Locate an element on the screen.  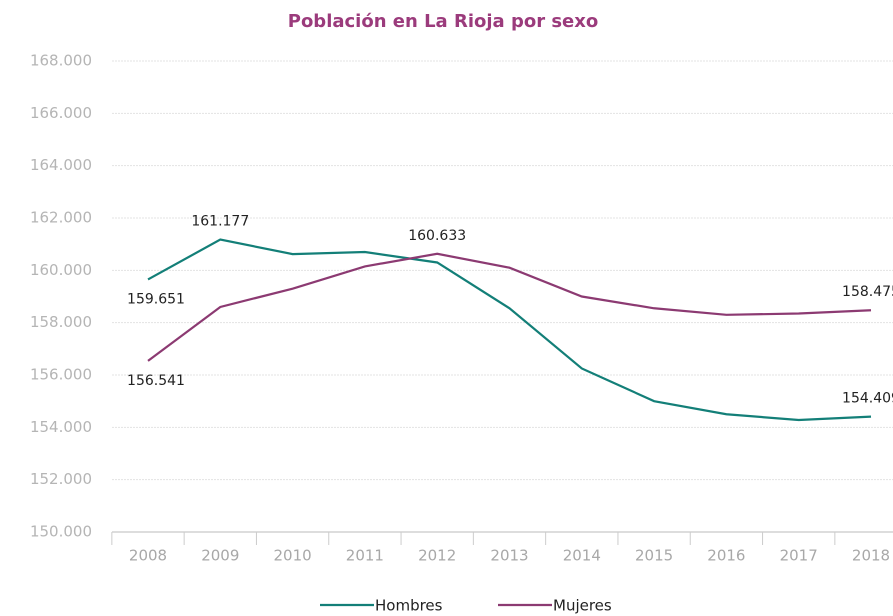
y-tick-label: 160.000 is located at coordinates (61, 270).